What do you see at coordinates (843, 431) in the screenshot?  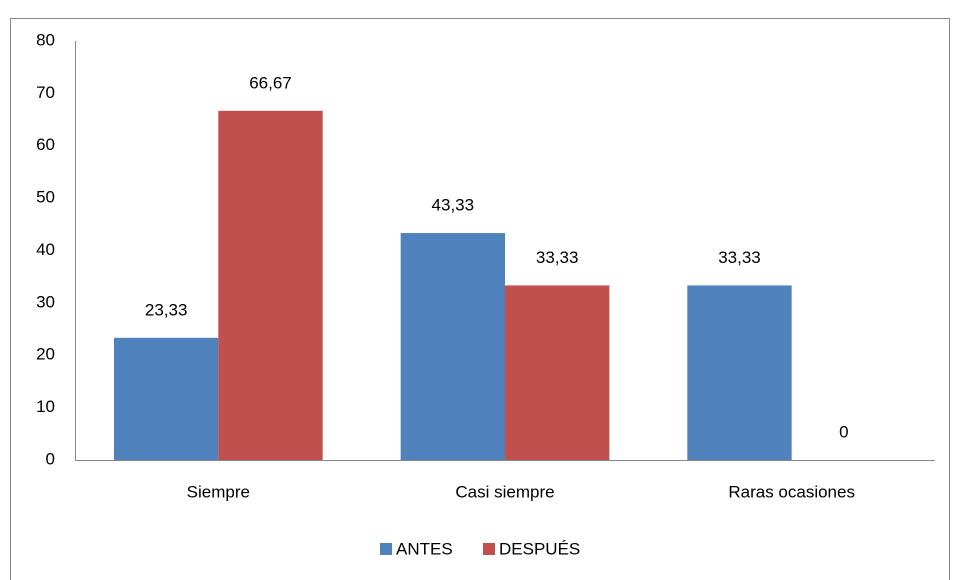 I see `value-label: 0` at bounding box center [843, 431].